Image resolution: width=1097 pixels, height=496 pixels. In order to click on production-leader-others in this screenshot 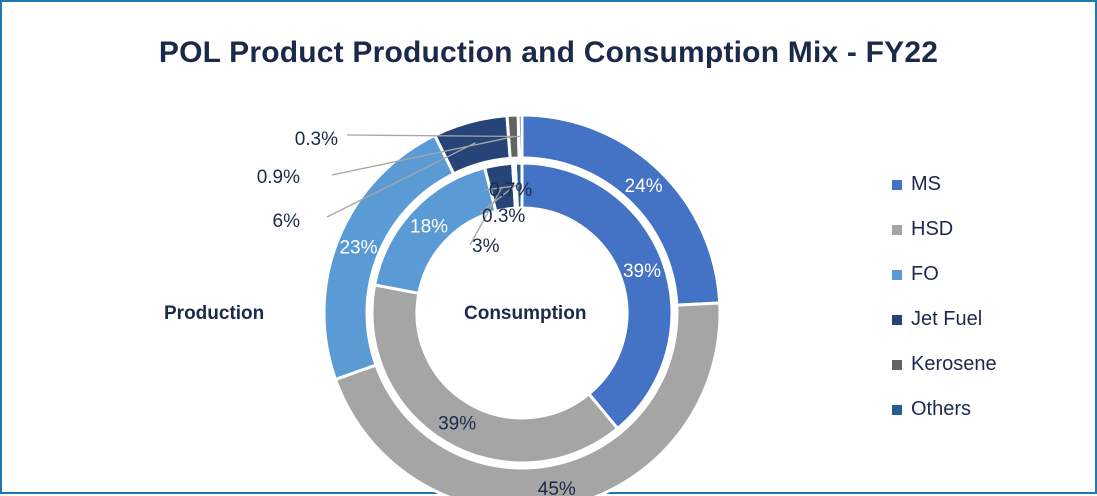, I will do `click(433, 136)`.